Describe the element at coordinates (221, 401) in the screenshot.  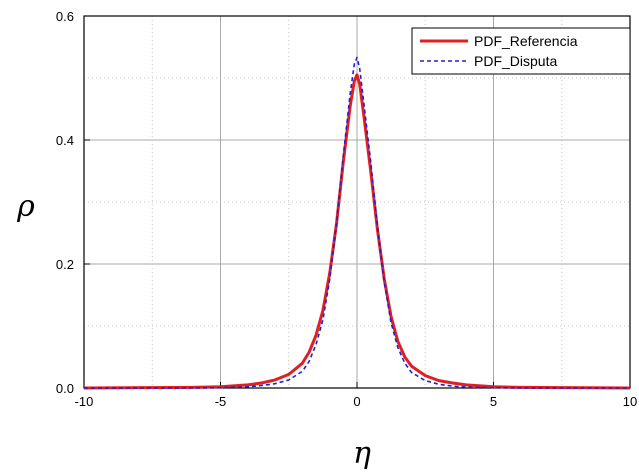
I see `x-tick-label: -5` at that location.